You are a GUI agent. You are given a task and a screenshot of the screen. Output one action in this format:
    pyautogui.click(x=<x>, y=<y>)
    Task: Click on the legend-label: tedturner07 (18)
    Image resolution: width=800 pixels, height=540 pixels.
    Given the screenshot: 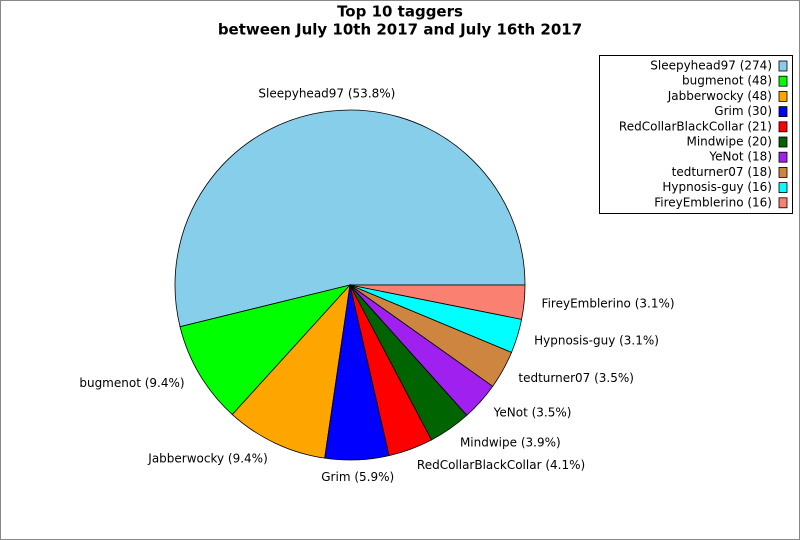 What is the action you would take?
    pyautogui.click(x=722, y=172)
    